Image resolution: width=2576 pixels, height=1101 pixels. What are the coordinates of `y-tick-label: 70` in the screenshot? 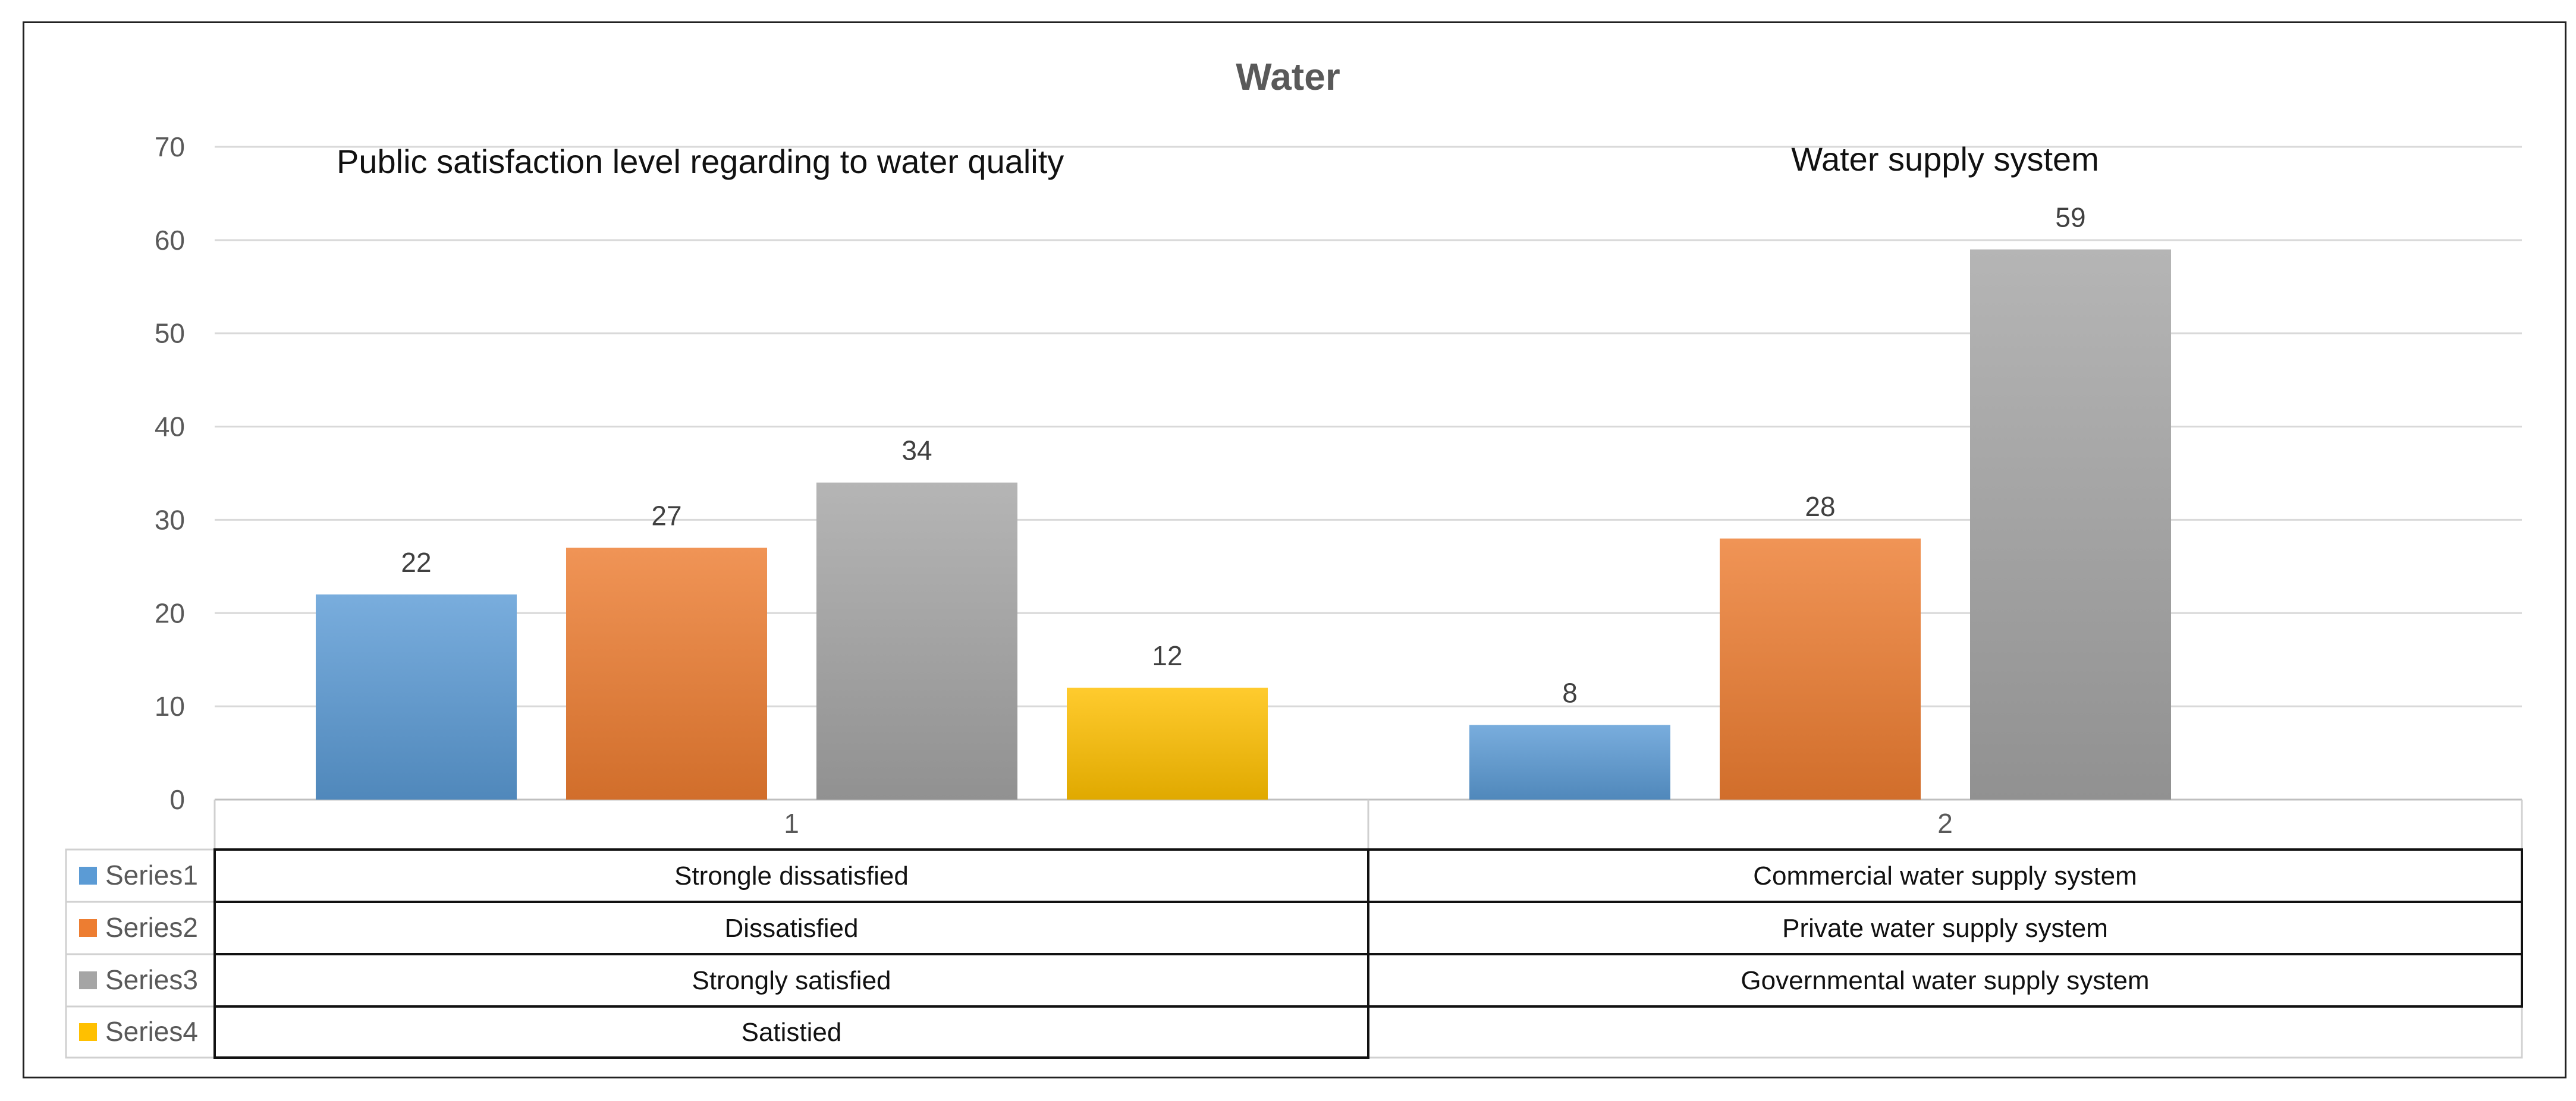 It's located at (170, 146).